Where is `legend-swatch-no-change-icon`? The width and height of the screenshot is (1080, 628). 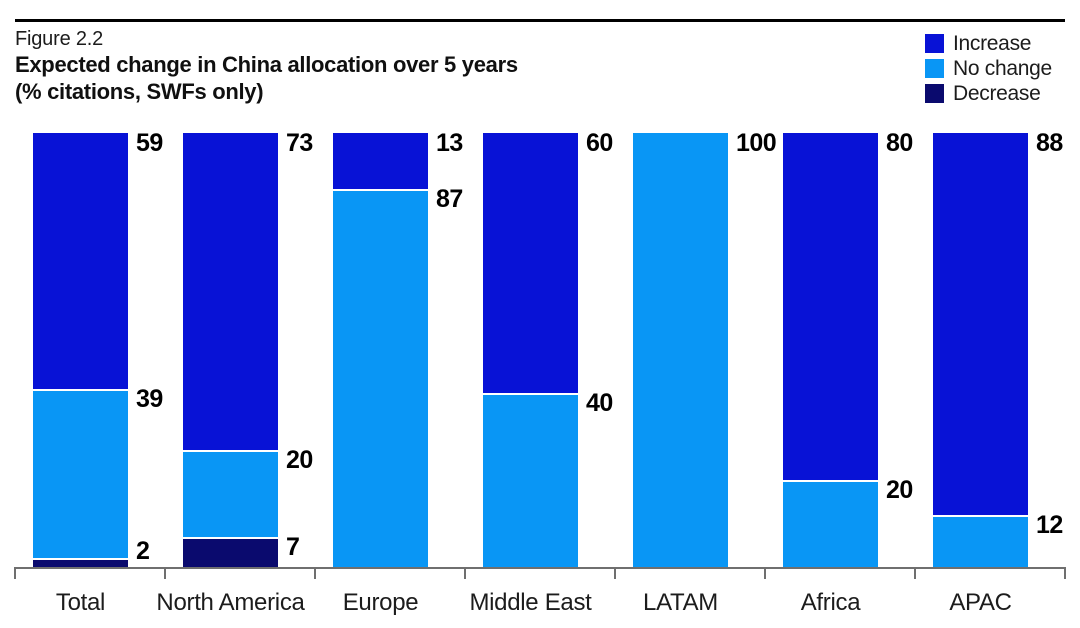 legend-swatch-no-change-icon is located at coordinates (934, 68).